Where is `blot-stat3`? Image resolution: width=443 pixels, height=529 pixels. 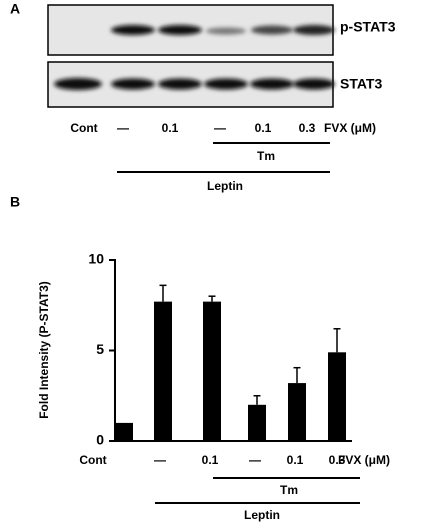
blot-stat3 is located at coordinates (191, 84).